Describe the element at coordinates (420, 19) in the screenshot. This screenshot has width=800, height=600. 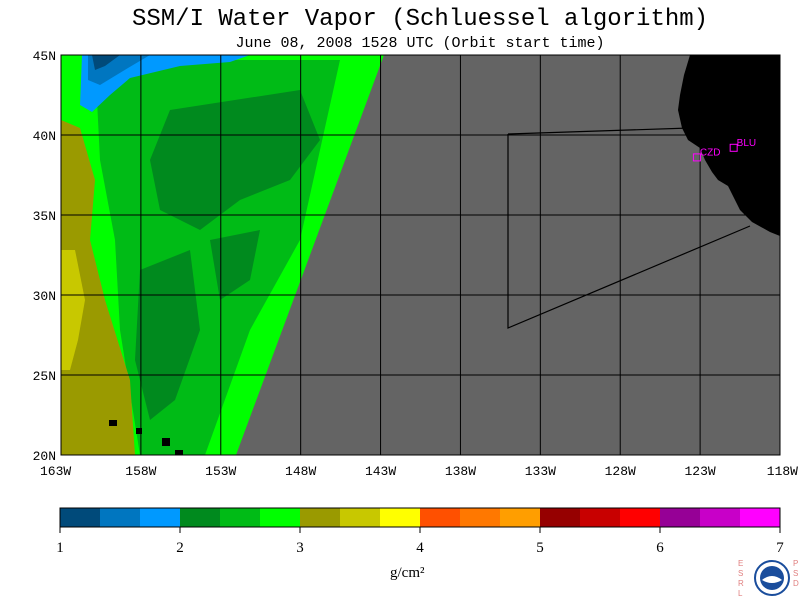
I see `map-title: SSM/I Water Vapor (Schluessel algorithm)` at that location.